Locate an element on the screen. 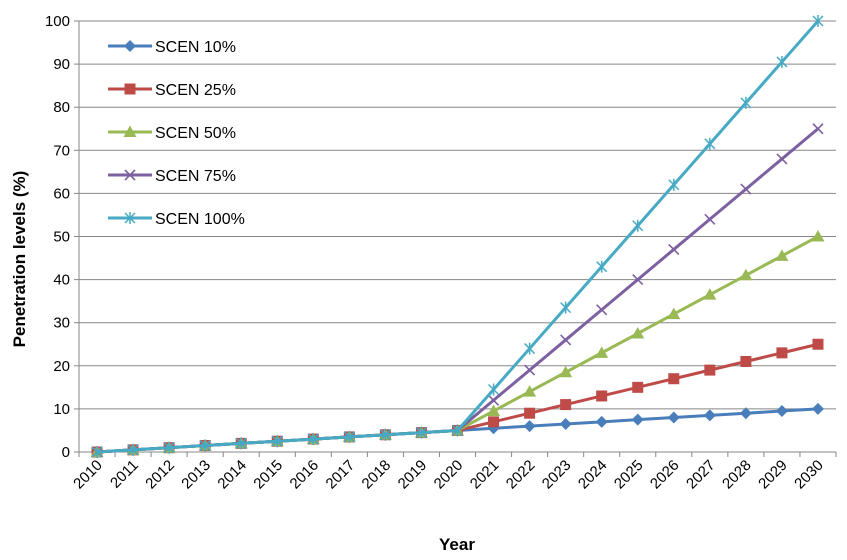 The image size is (847, 560). legend-label: SCEN 25% is located at coordinates (195, 90).